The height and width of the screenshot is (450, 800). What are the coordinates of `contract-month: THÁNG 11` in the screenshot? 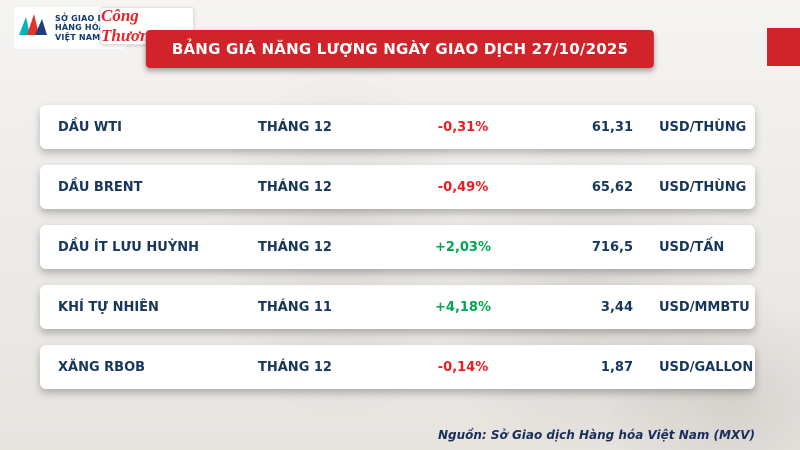 It's located at (295, 307).